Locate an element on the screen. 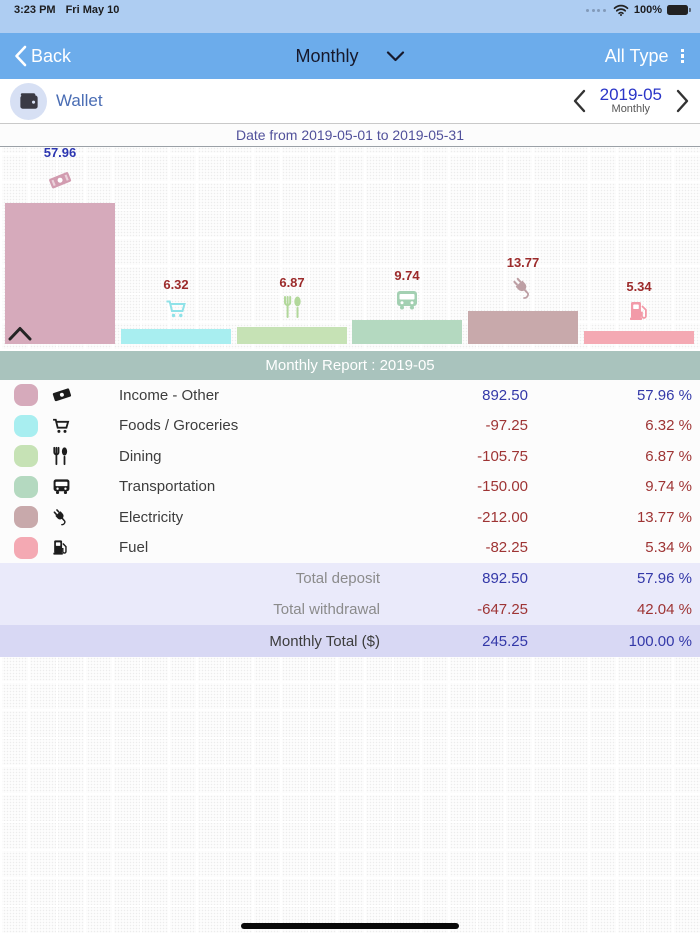  bar-electricity: 13.77 is located at coordinates (523, 299).